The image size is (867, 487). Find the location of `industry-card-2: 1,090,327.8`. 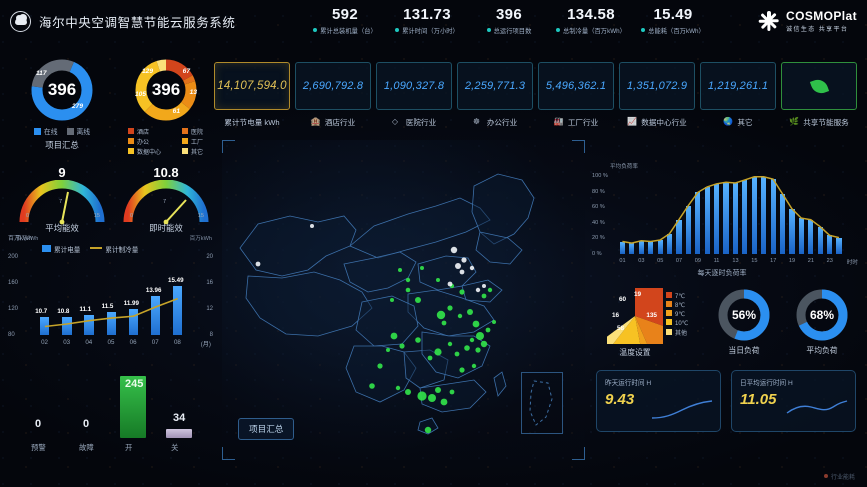

industry-card-2: 1,090,327.8 is located at coordinates (414, 86).